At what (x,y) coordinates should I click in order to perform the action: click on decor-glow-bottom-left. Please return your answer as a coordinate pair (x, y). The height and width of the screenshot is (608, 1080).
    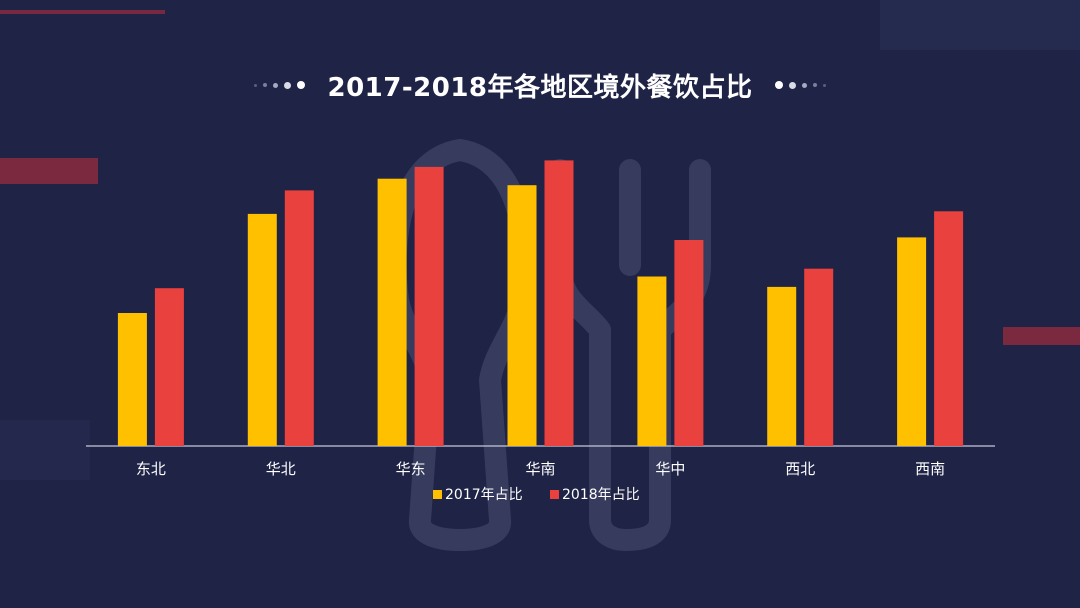
    Looking at the image, I should click on (45, 450).